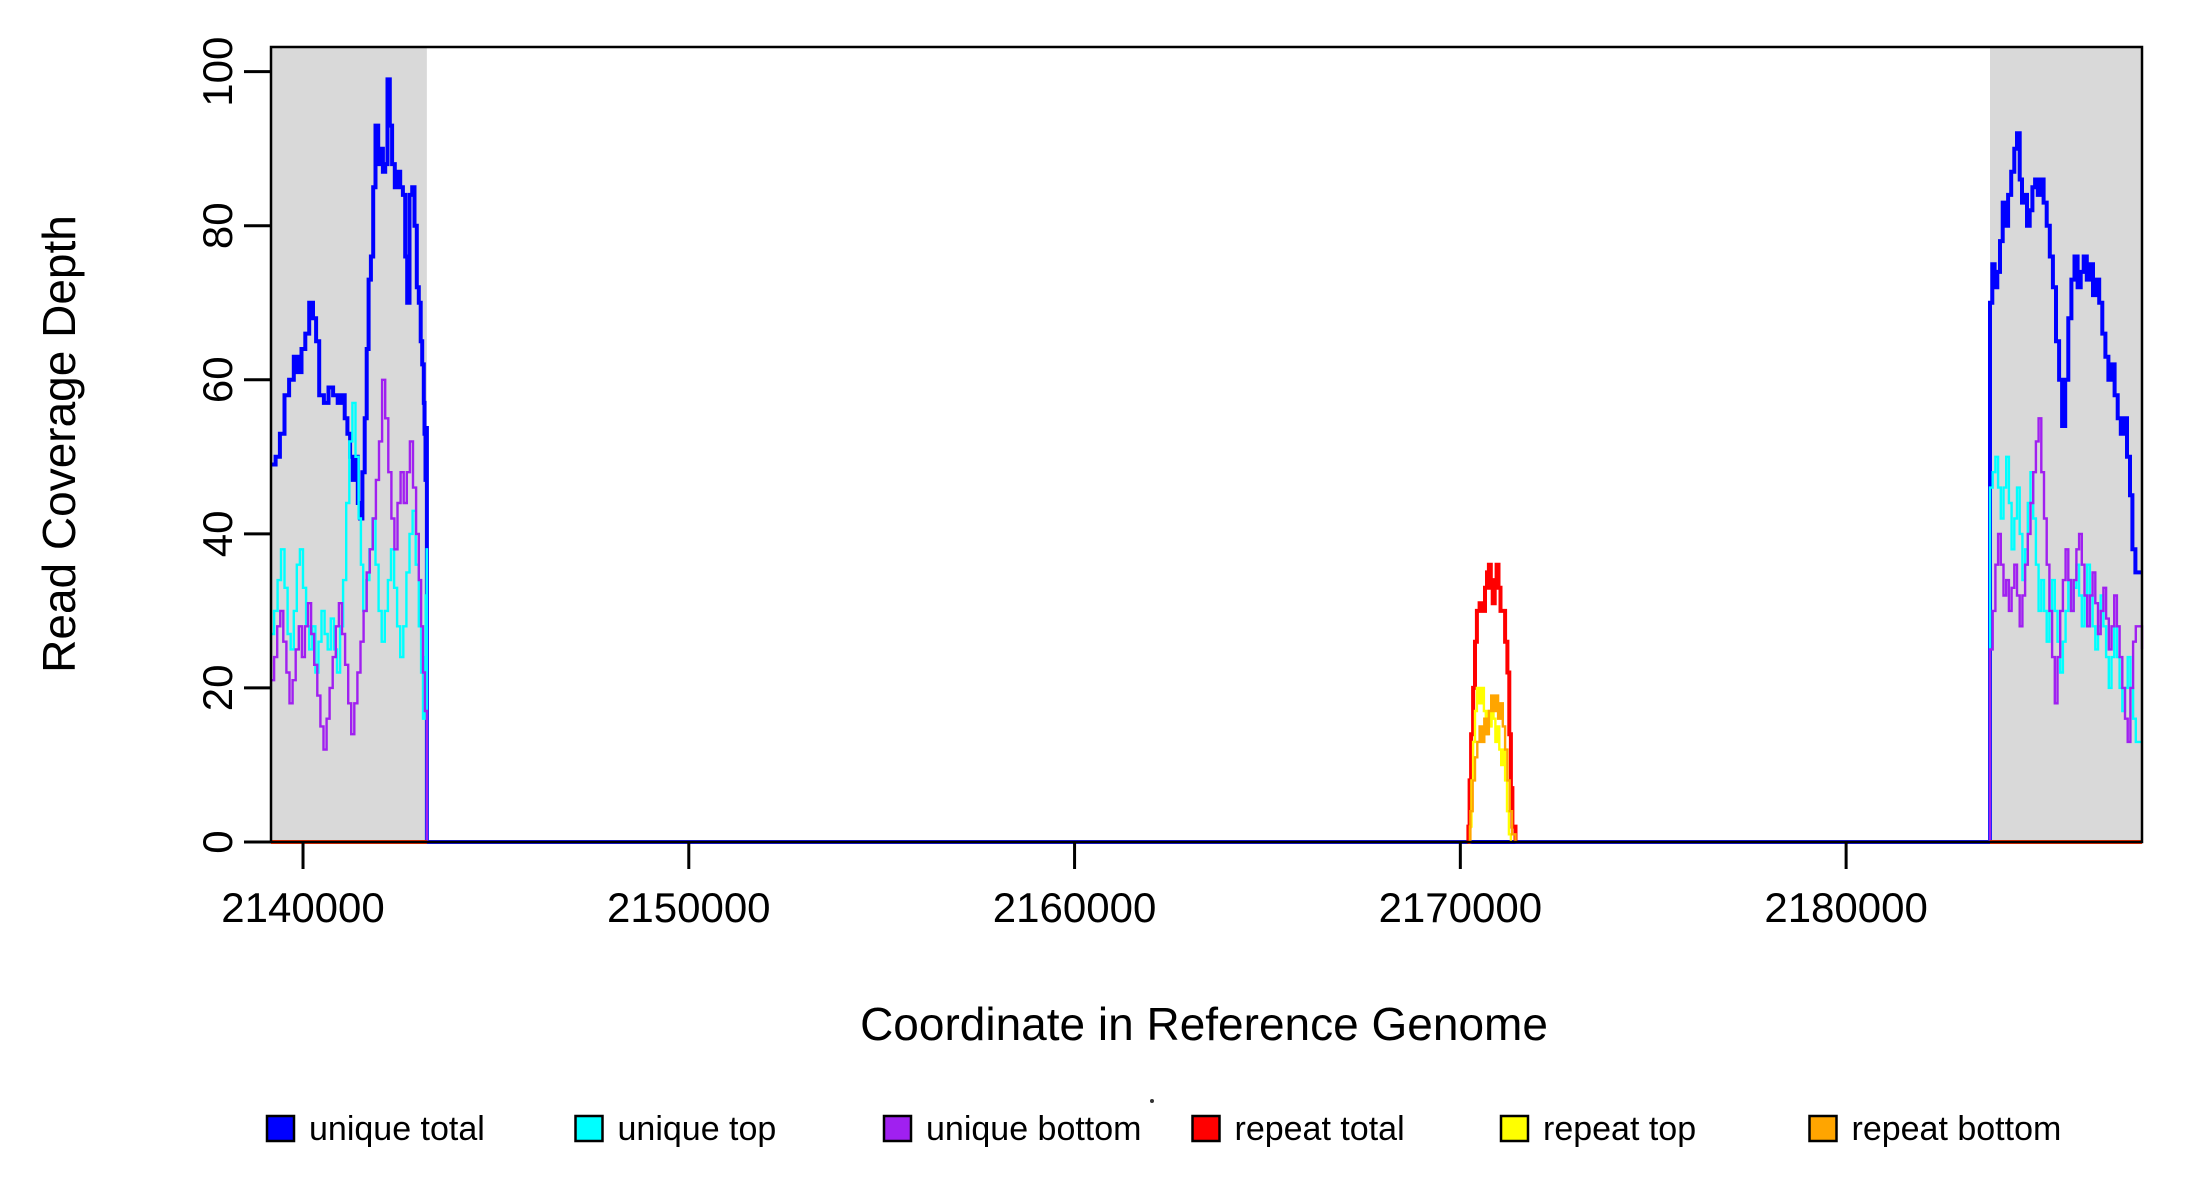 Image resolution: width=2200 pixels, height=1200 pixels. Describe the element at coordinates (2066, 444) in the screenshot. I see `right-unique-region` at that location.